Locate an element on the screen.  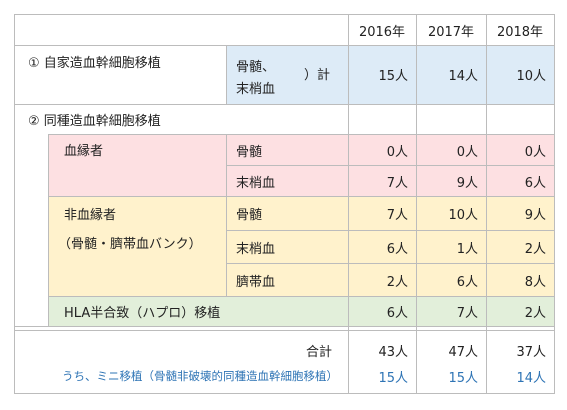
unrelated-source-peripheral-blood: 末梢血 is located at coordinates (256, 249).